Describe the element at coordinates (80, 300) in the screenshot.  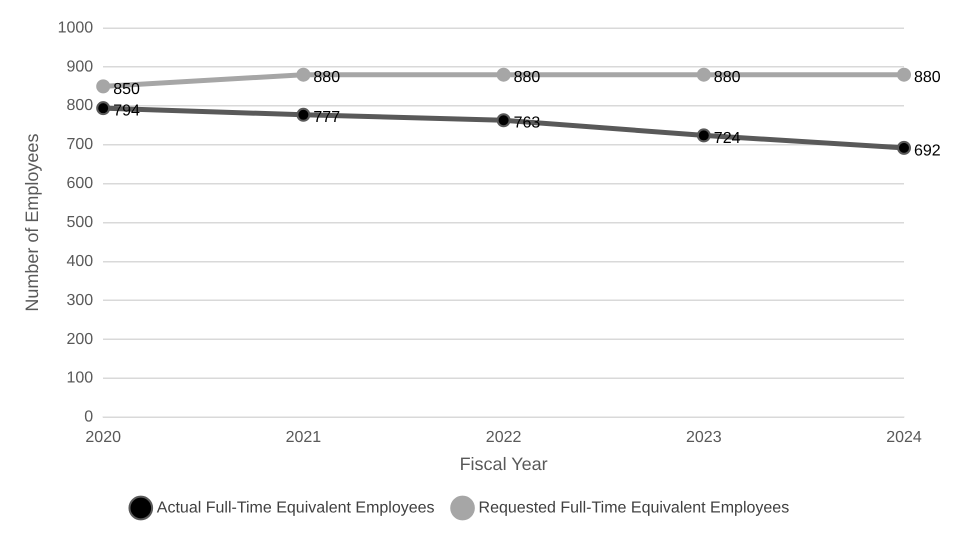
I see `y-tick-label: 300` at that location.